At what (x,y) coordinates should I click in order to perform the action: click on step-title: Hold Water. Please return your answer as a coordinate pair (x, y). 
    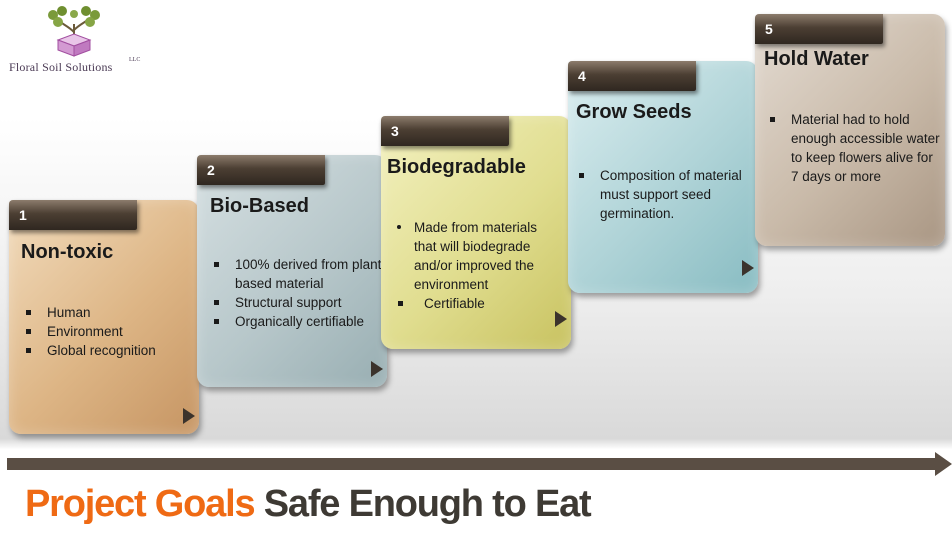
    Looking at the image, I should click on (816, 59).